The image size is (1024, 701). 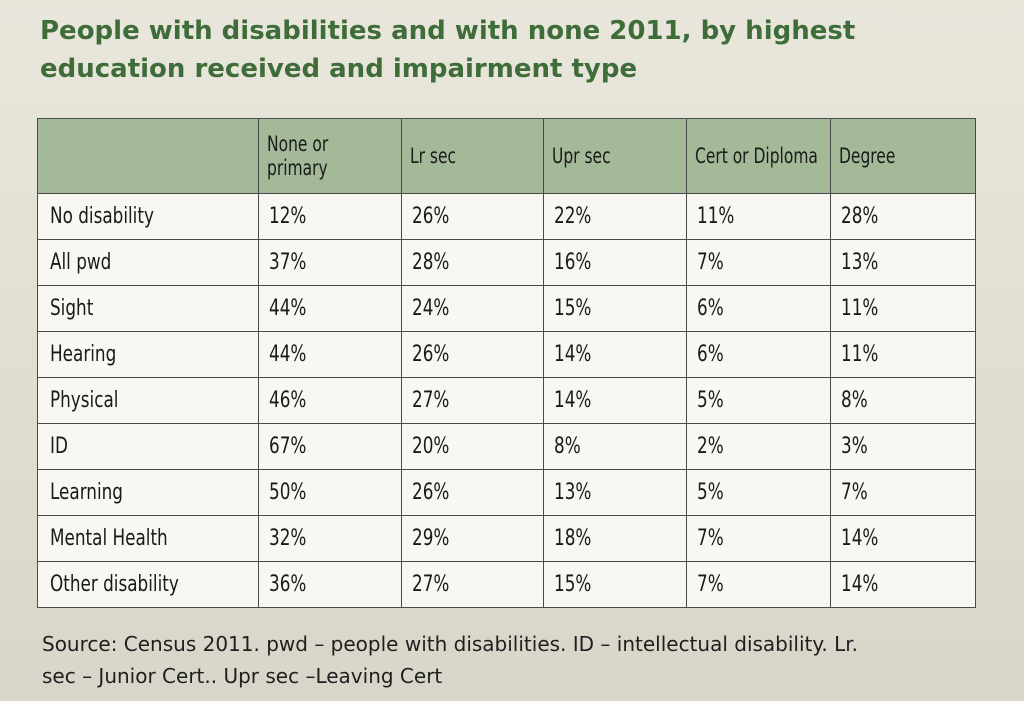 What do you see at coordinates (903, 156) in the screenshot?
I see `header-degree: Degree` at bounding box center [903, 156].